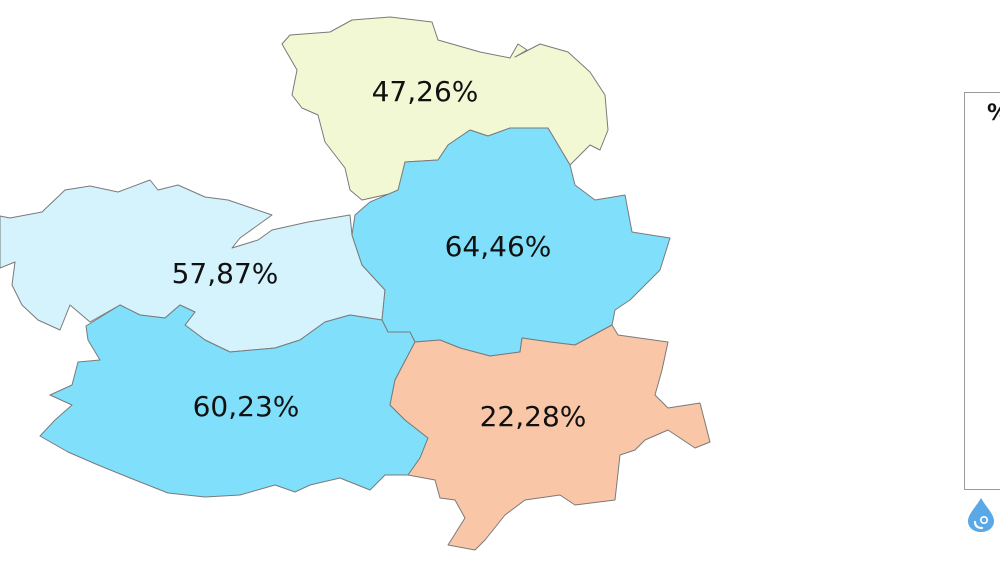 The image size is (1000, 567). I want to click on region-southeast, so click(550, 437).